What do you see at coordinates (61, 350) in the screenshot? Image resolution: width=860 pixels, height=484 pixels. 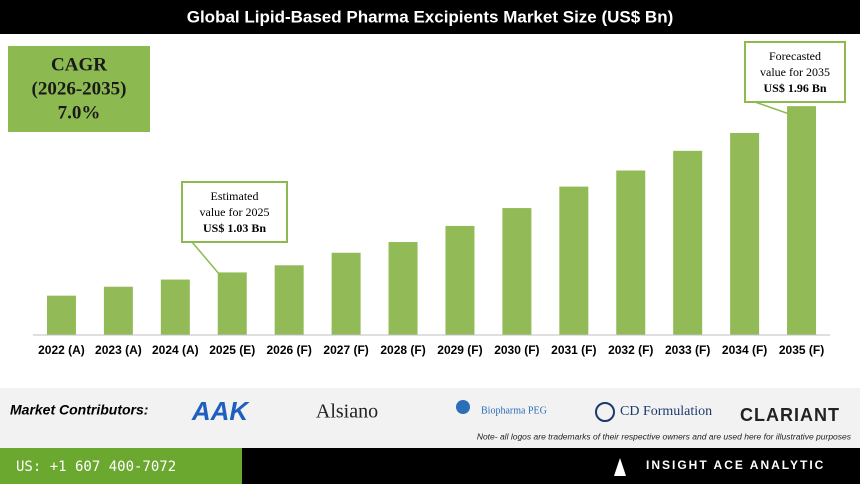 I see `x-tick-label: 2022 (A)` at bounding box center [61, 350].